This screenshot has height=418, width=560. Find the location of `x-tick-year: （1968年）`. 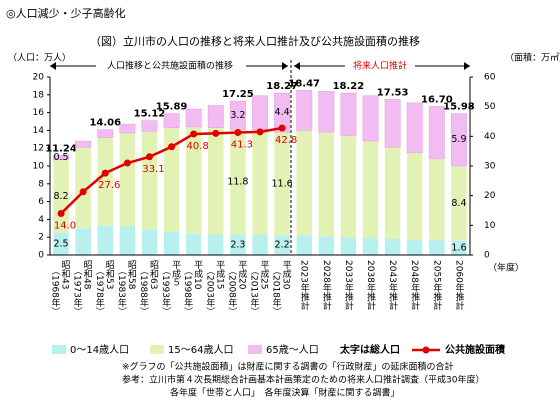

x-tick-year: （1968年） is located at coordinates (55, 291).